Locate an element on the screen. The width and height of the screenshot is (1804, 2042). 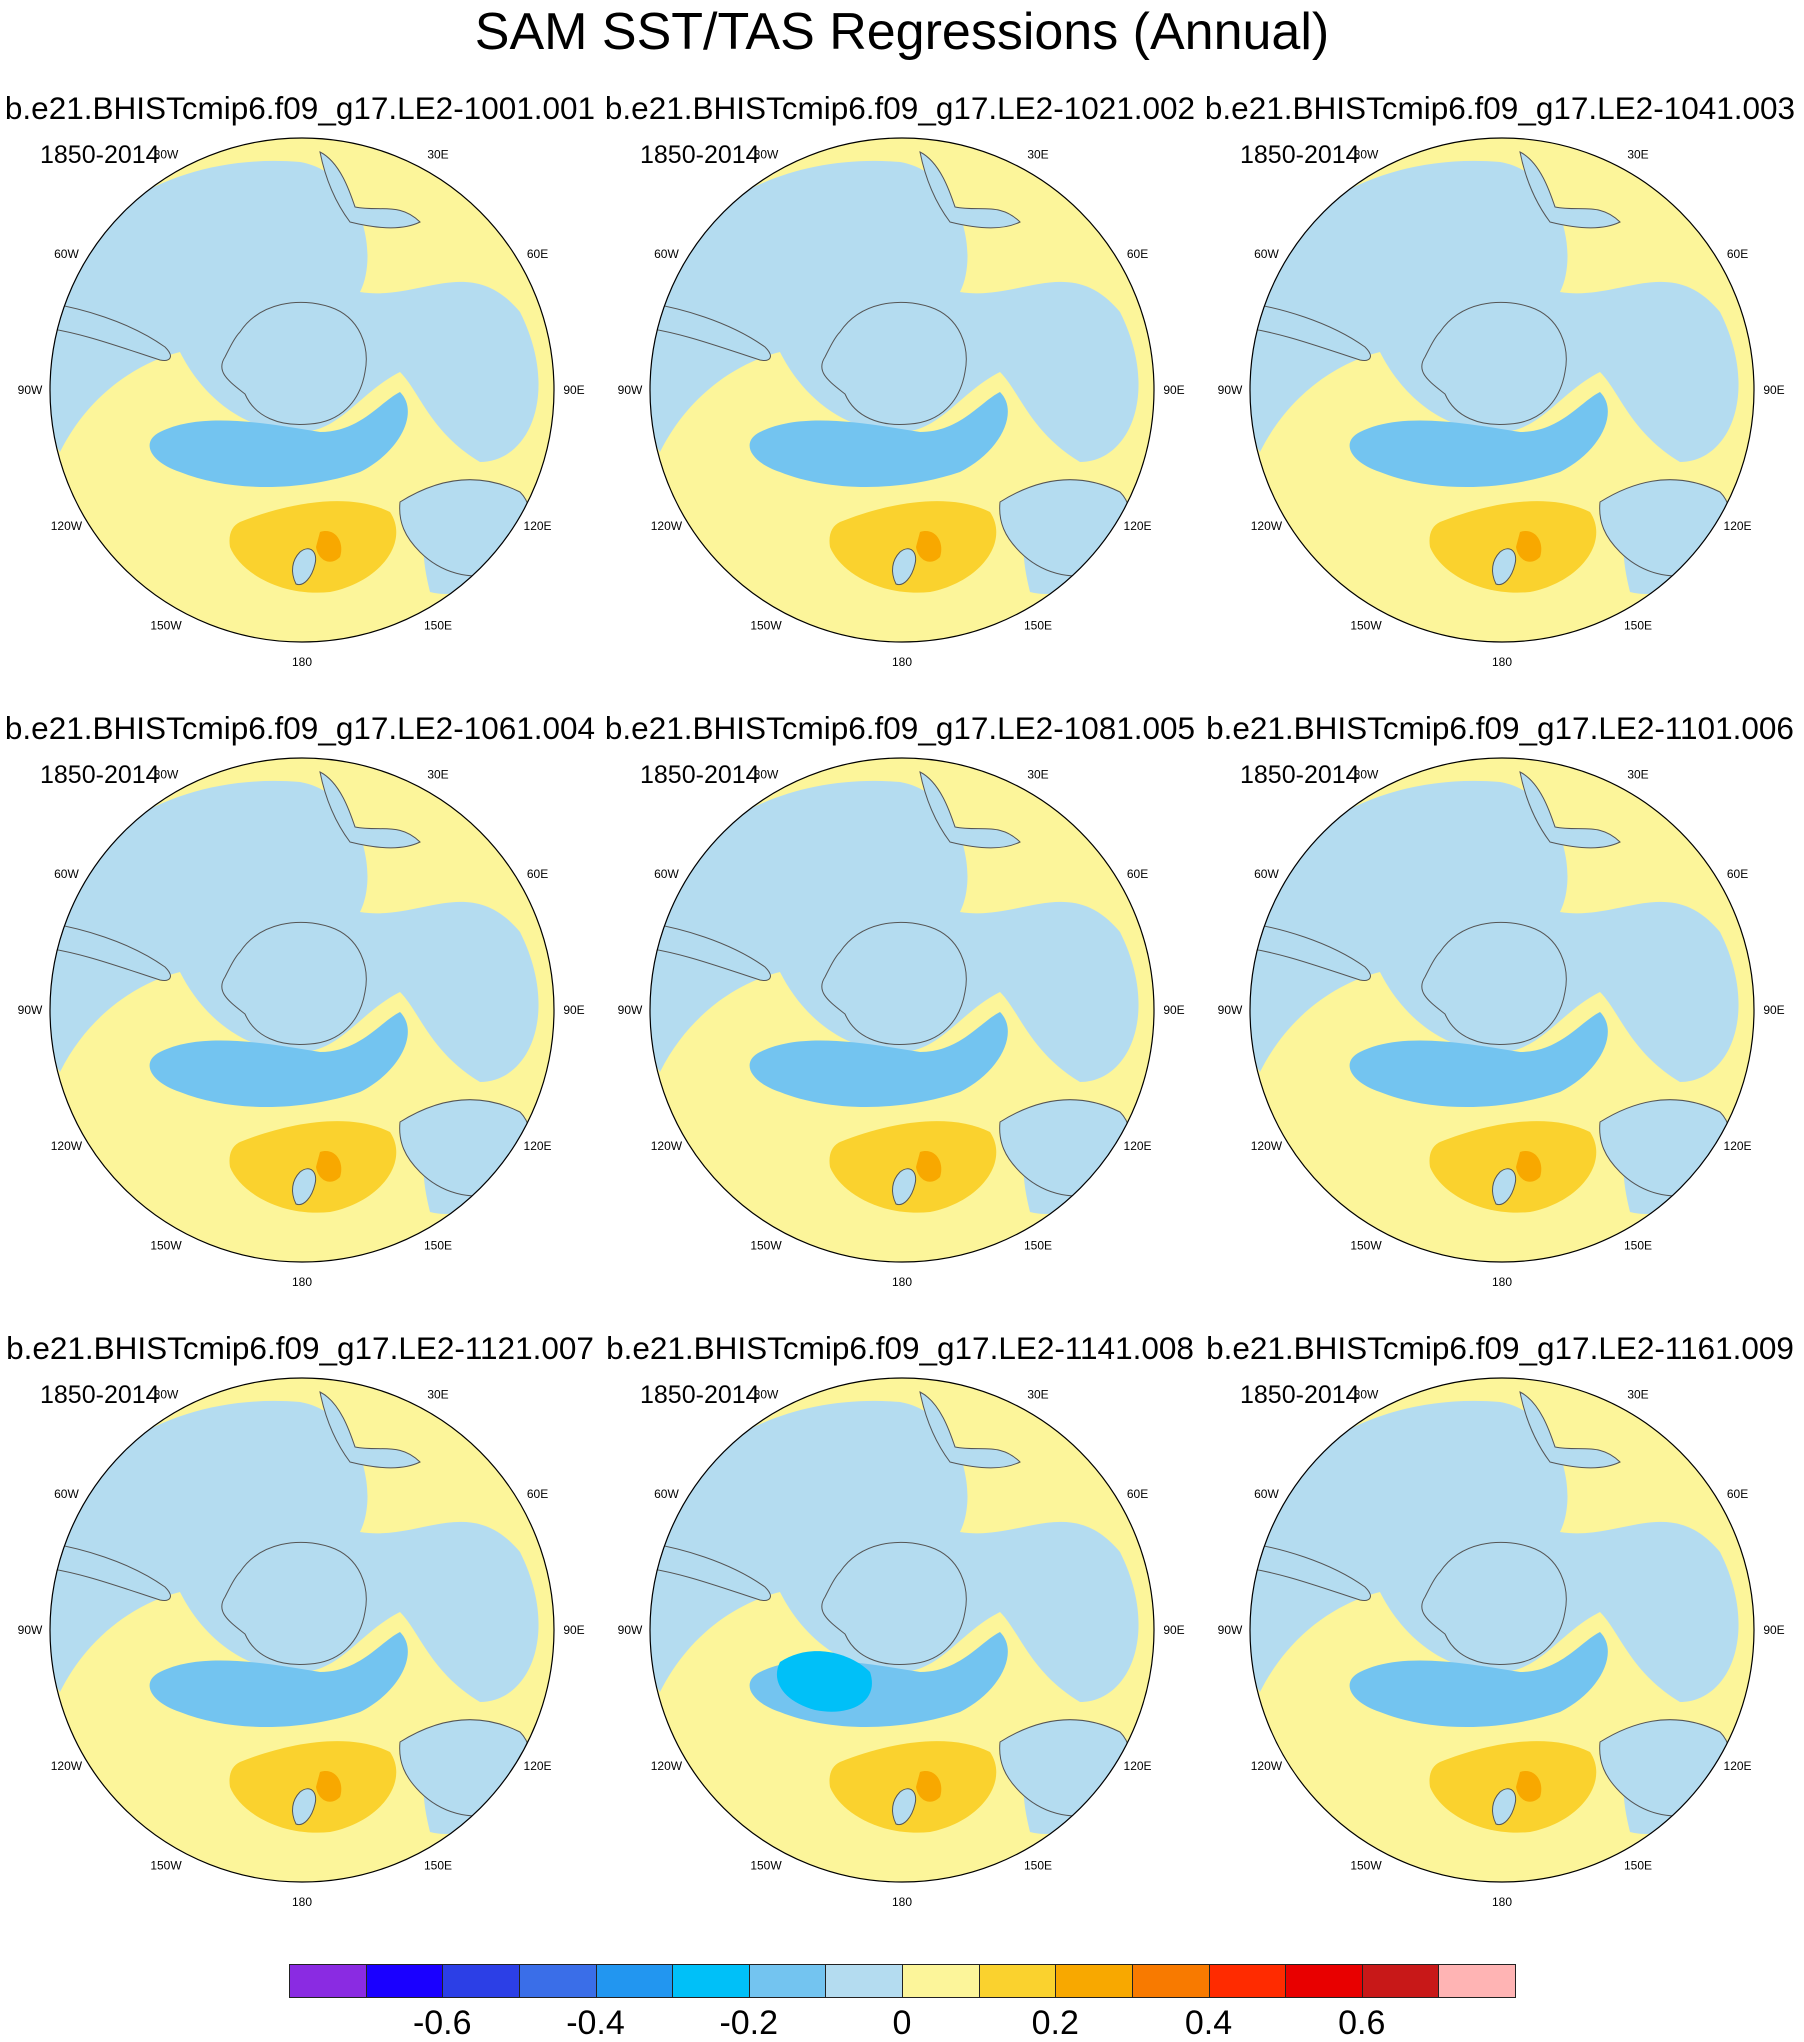
panel-title: b.e21.BHISTcmip6.f09_g17.LE2-1141.008 is located at coordinates (900, 1348).